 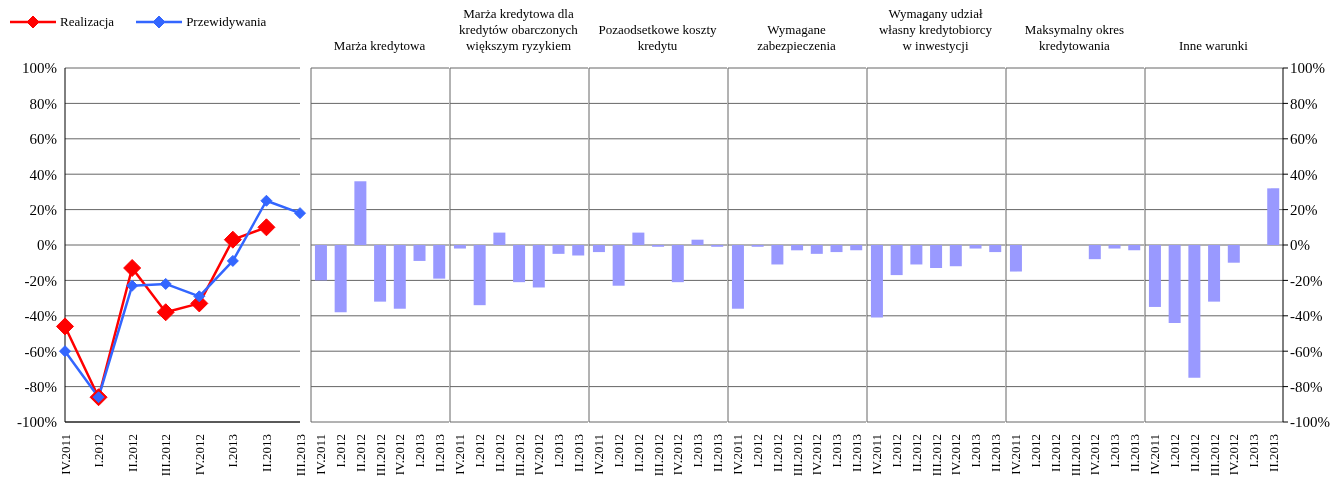 I want to click on chart-title: Pozaodsetkowe koszty kredytu, so click(x=657, y=38).